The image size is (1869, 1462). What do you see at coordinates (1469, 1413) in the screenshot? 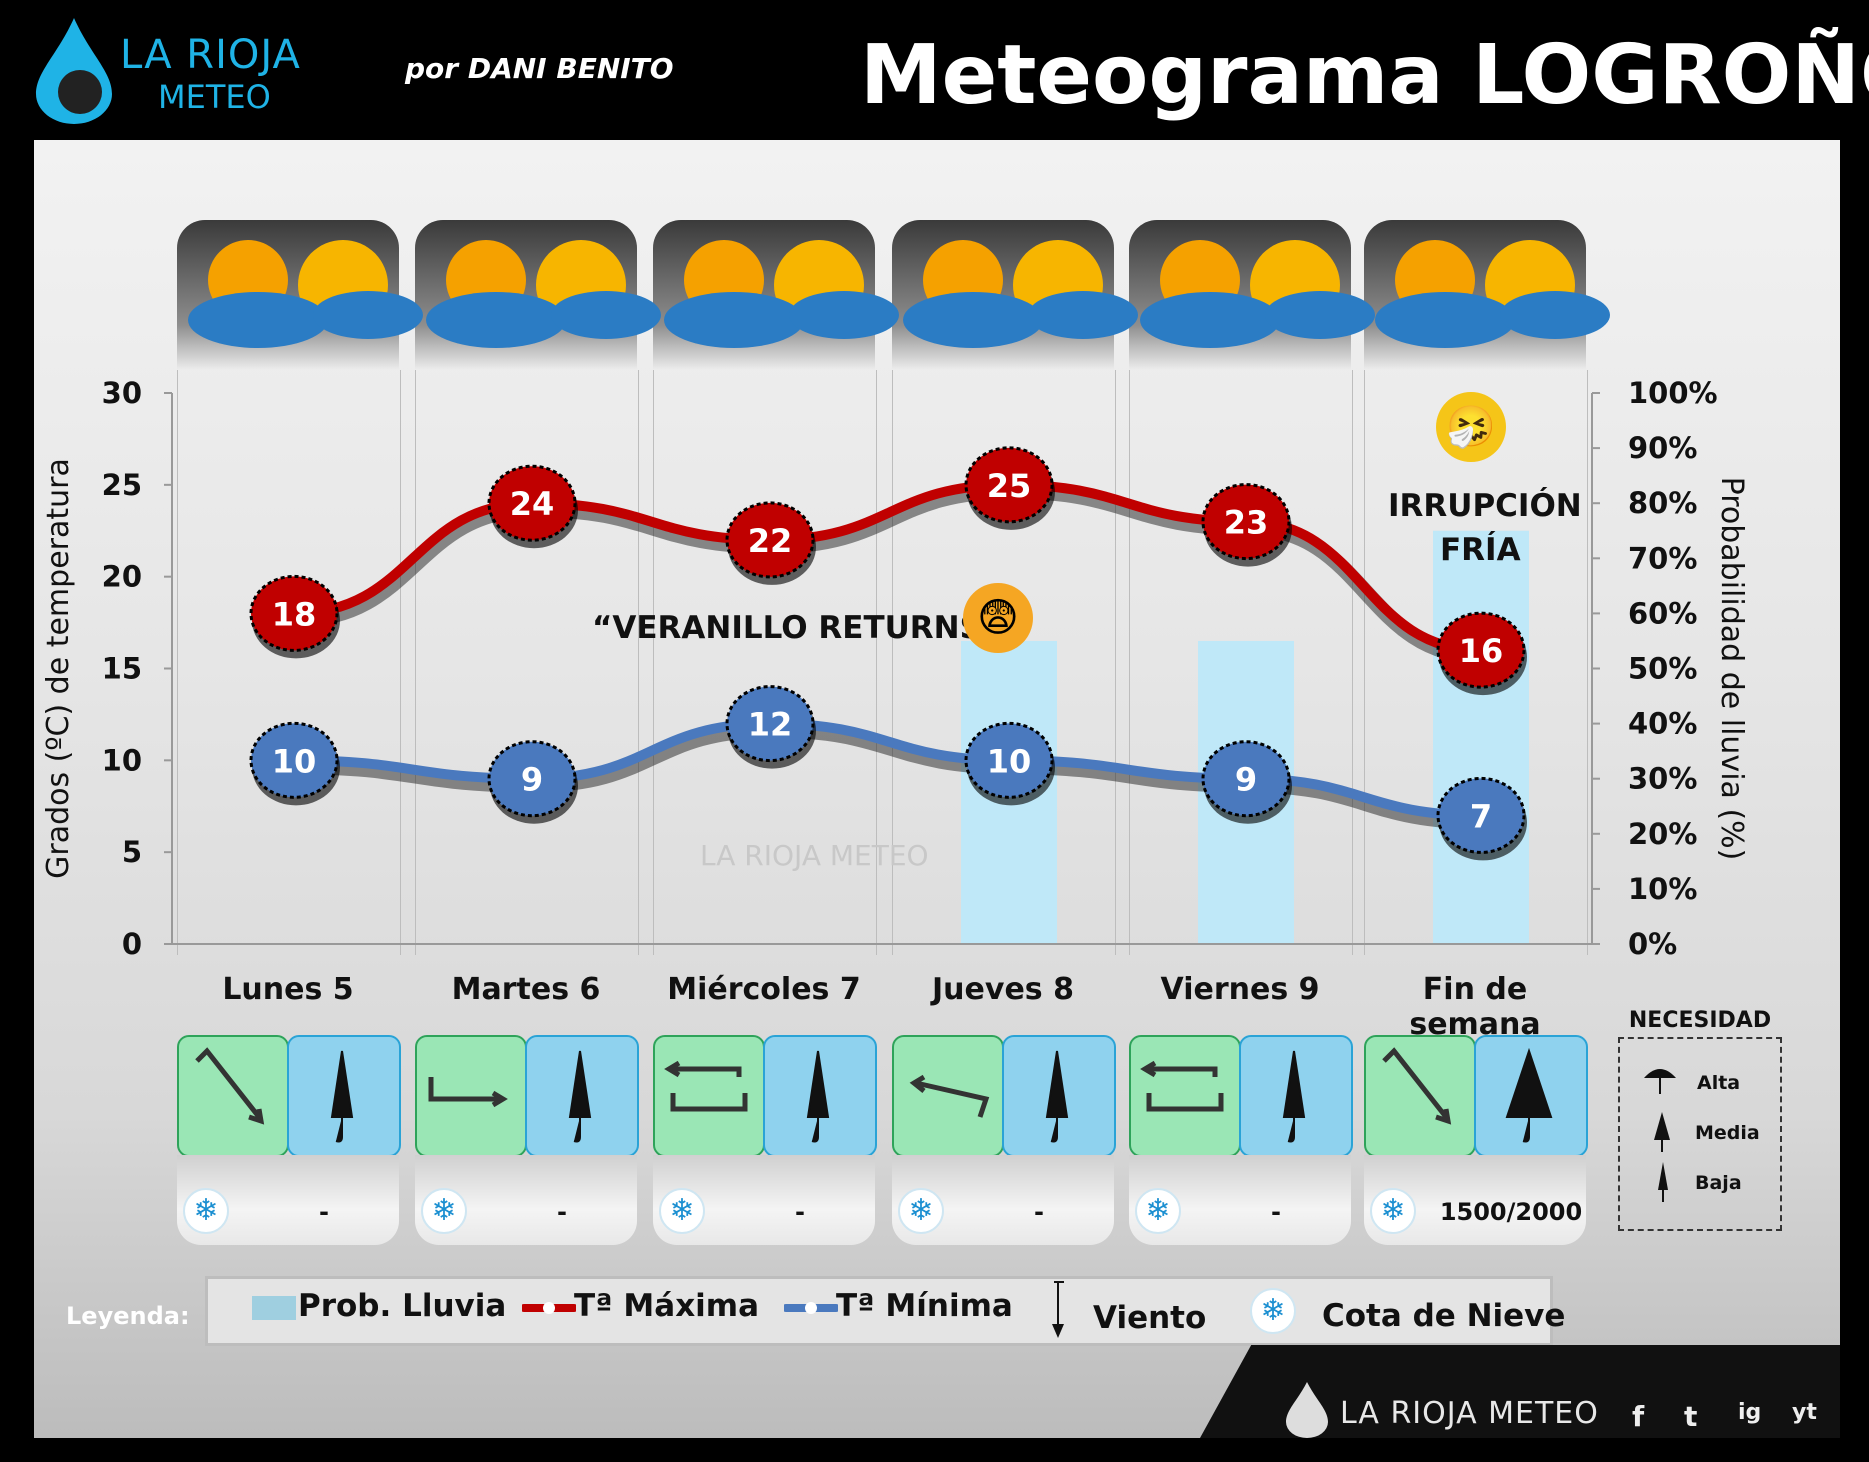
I see `footer-brand: LA RIOJA METEO` at bounding box center [1469, 1413].